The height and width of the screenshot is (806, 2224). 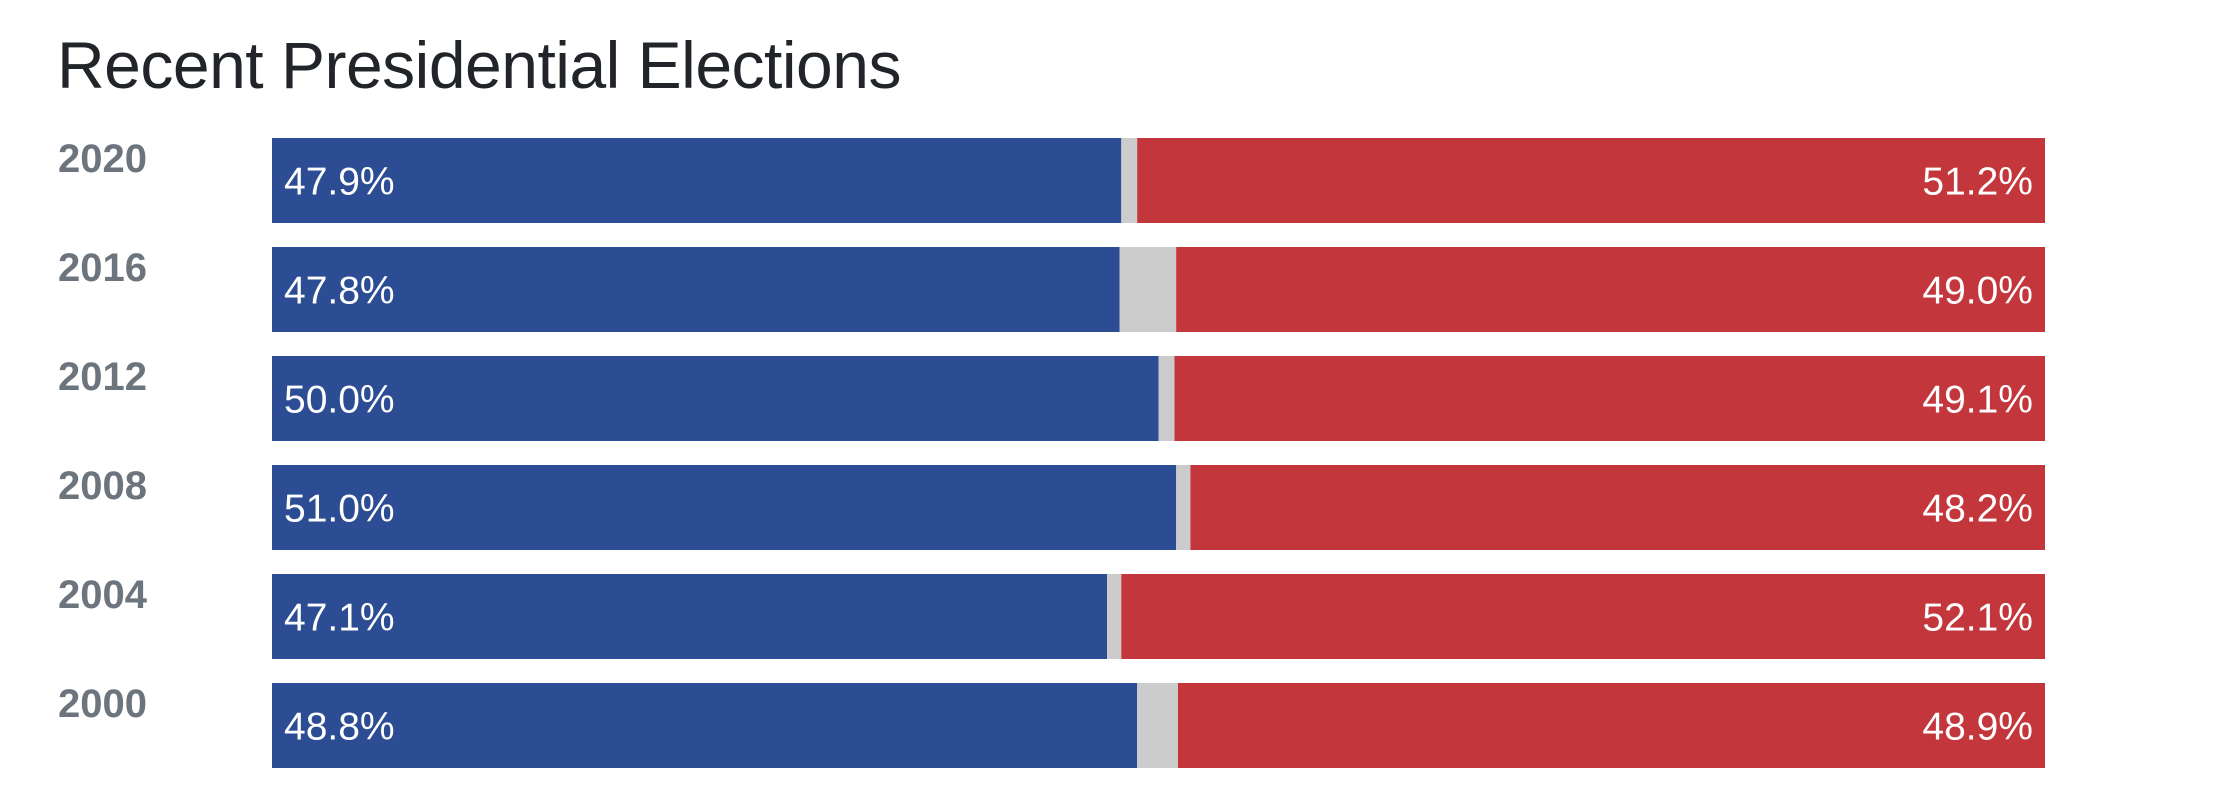 I want to click on bar-row-2000: 2000 48.8% 48.9%, so click(x=1051, y=725).